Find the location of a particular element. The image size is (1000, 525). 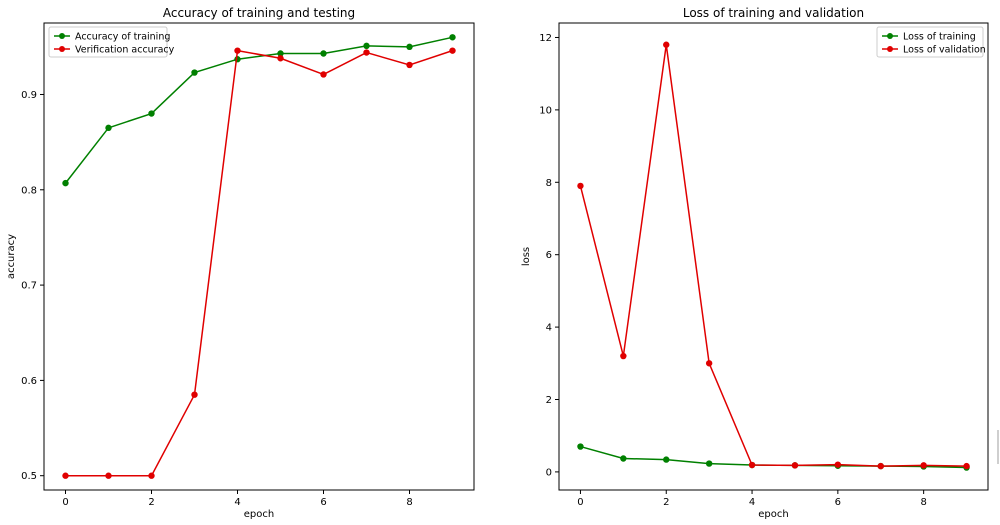

y-tick-label: 4 is located at coordinates (549, 328).